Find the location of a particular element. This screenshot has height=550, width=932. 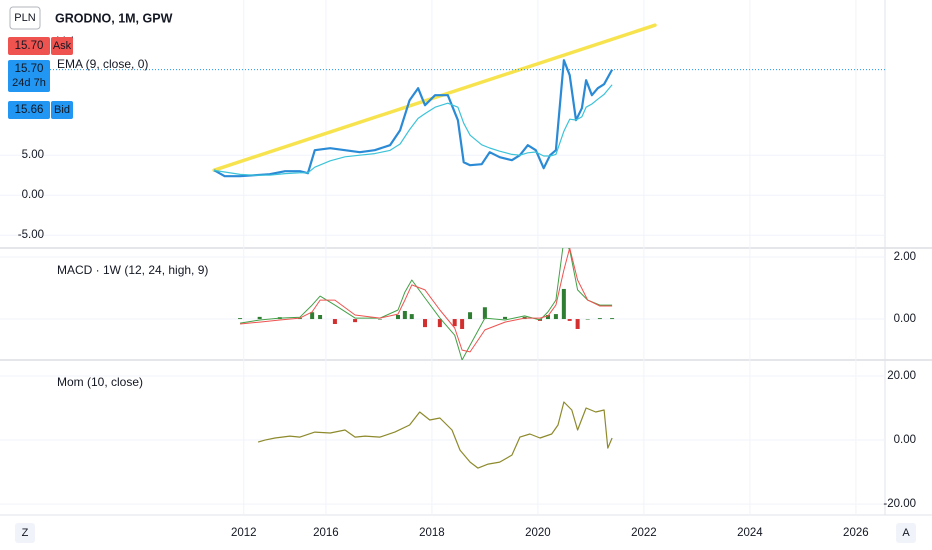

pane-title: MACD · 1W (12, 24, high, 9) is located at coordinates (132, 270).